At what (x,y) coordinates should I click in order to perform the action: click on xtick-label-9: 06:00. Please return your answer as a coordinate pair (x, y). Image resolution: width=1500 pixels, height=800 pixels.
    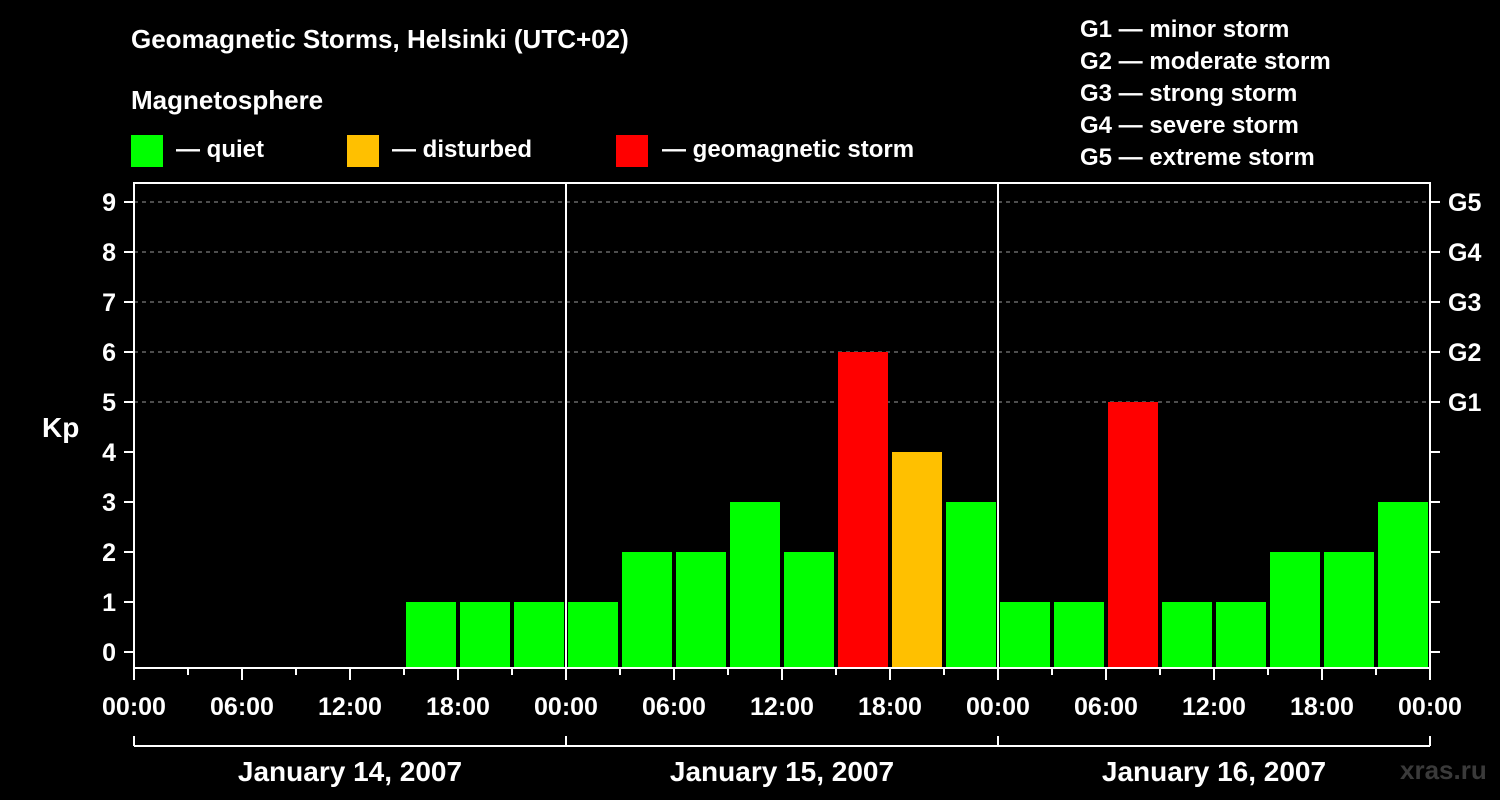
    Looking at the image, I should click on (1106, 707).